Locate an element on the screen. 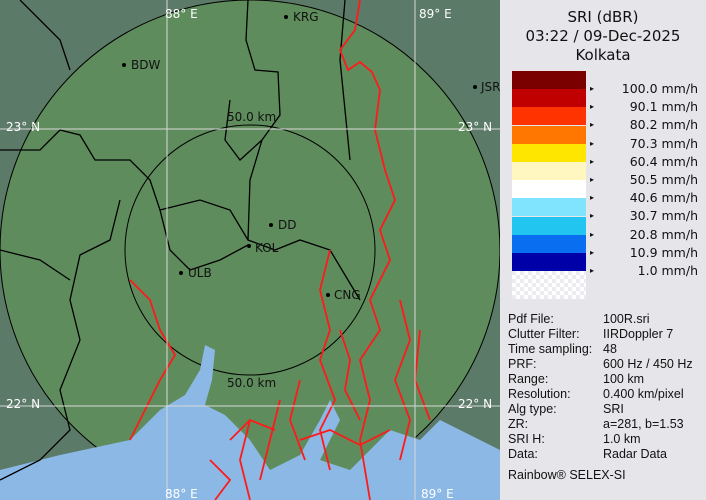 This screenshot has height=500, width=706. info-row: Data: Radar Data is located at coordinates (600, 454).